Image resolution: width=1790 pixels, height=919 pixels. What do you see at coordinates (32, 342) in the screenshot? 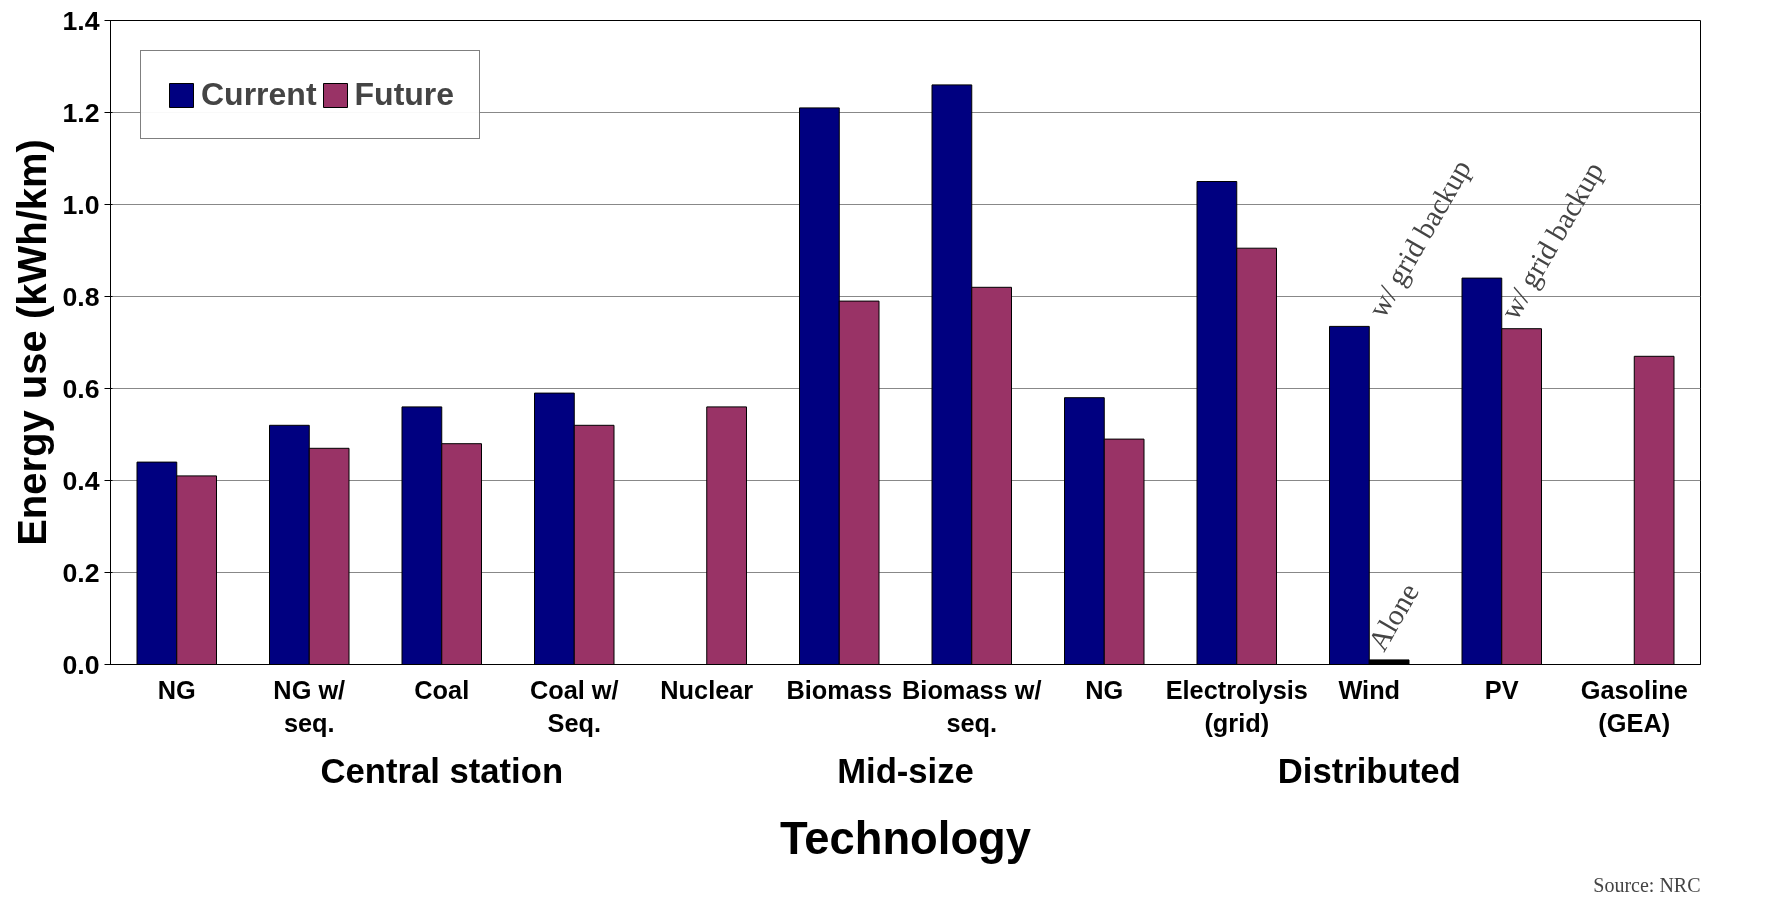
I see `y-axis-title: Energy use (kWh/km)` at bounding box center [32, 342].